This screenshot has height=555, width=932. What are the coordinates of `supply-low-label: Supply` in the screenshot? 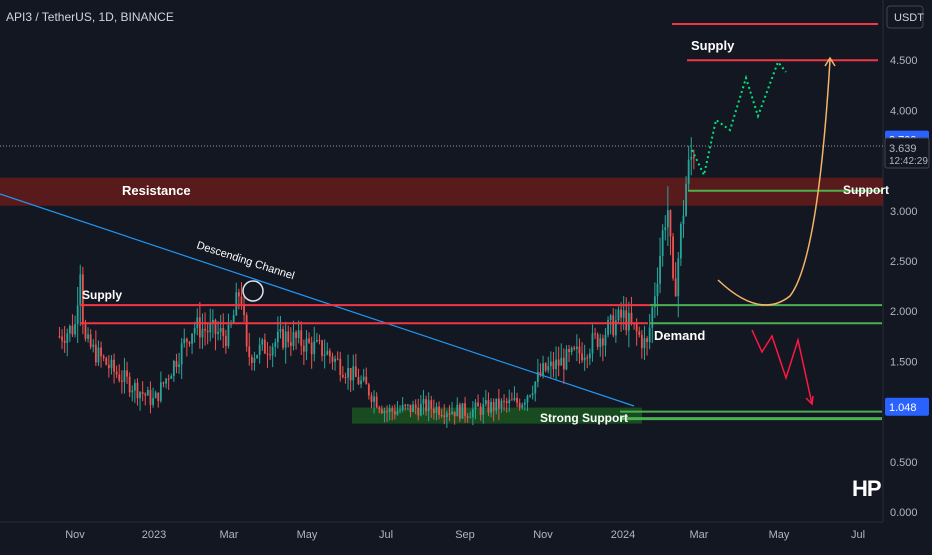 It's located at (102, 295).